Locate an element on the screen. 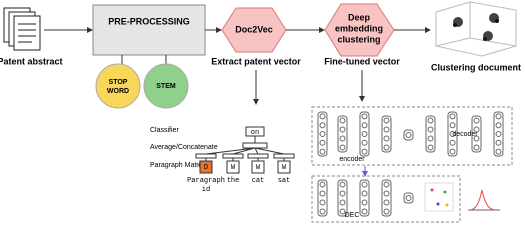 The width and height of the screenshot is (525, 240). stem-label: STEM is located at coordinates (166, 86).